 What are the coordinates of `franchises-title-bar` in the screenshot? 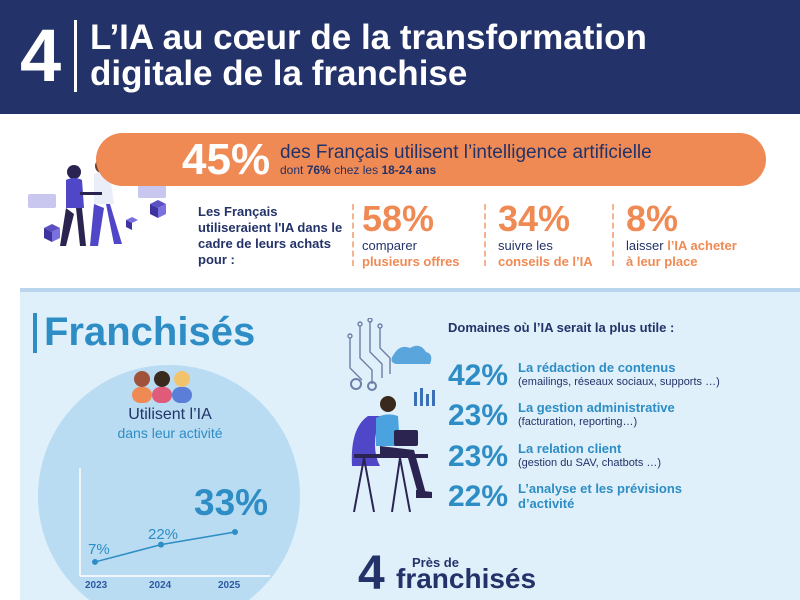 It's located at (35, 333).